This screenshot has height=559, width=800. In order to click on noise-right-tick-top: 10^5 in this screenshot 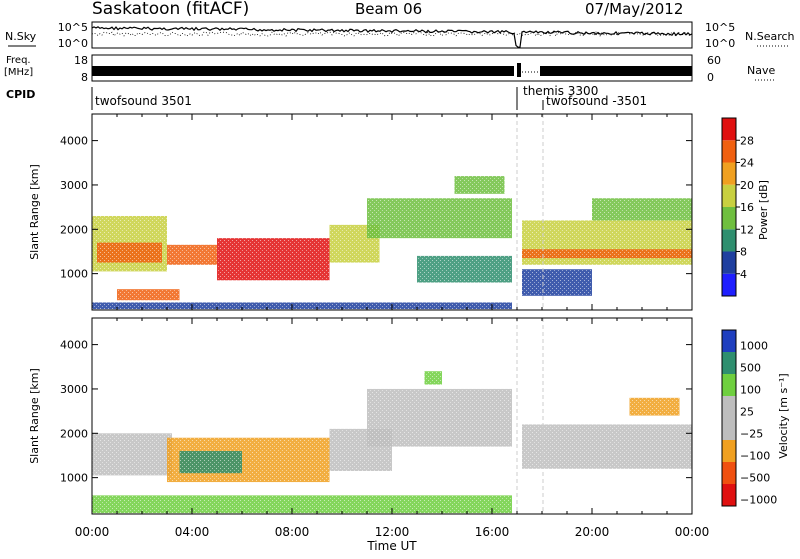, I will do `click(720, 27)`.